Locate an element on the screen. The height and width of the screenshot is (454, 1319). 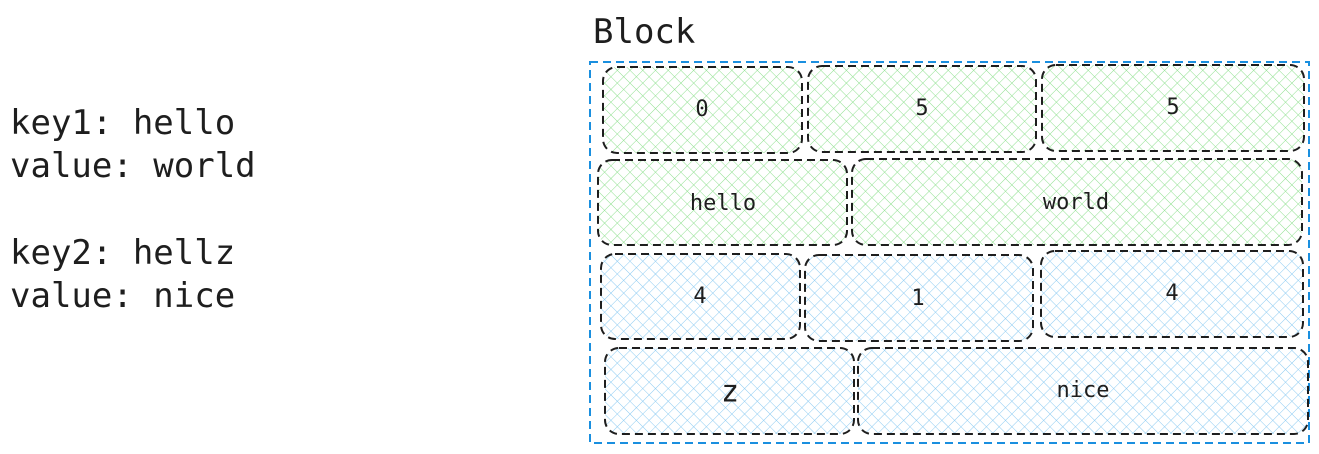
entry-1-key: key1: hello is located at coordinates (123, 123).